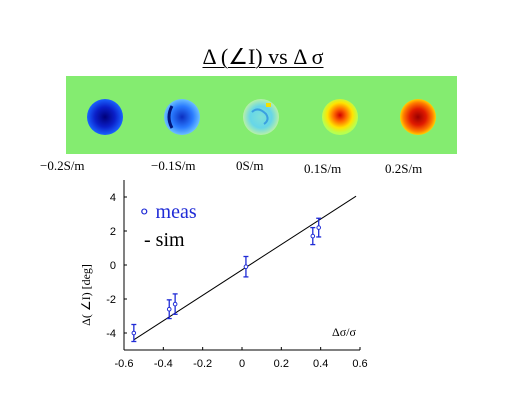 Image resolution: width=526 pixels, height=415 pixels. Describe the element at coordinates (163, 364) in the screenshot. I see `x-tick-label: -0.4` at that location.